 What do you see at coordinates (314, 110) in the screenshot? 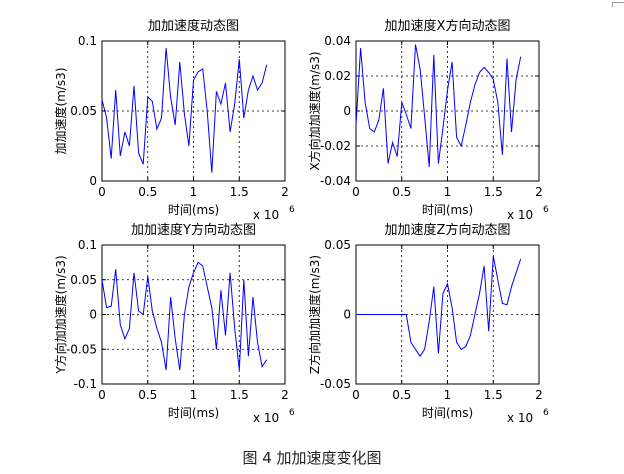
I see `plot-2-y-axis-label: X方向加加速度(m/s3)` at bounding box center [314, 110].